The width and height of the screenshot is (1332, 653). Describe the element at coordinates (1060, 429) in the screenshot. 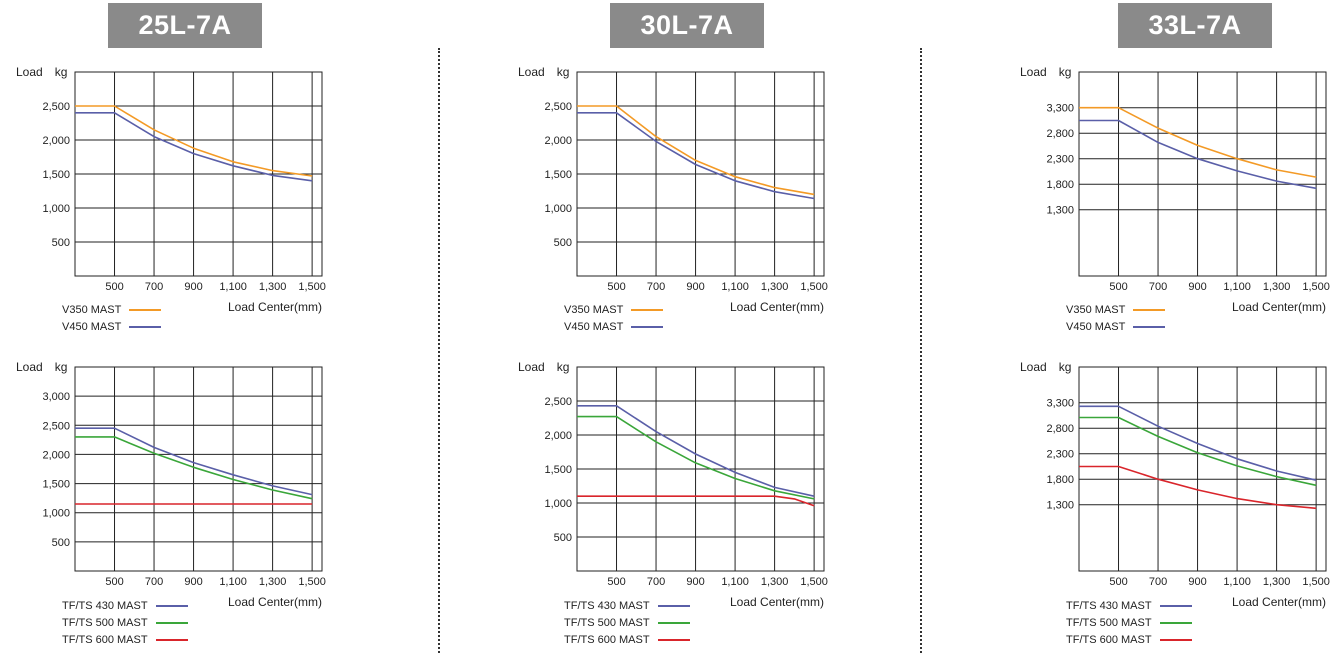

I see `y-tick-label: 2,800` at that location.